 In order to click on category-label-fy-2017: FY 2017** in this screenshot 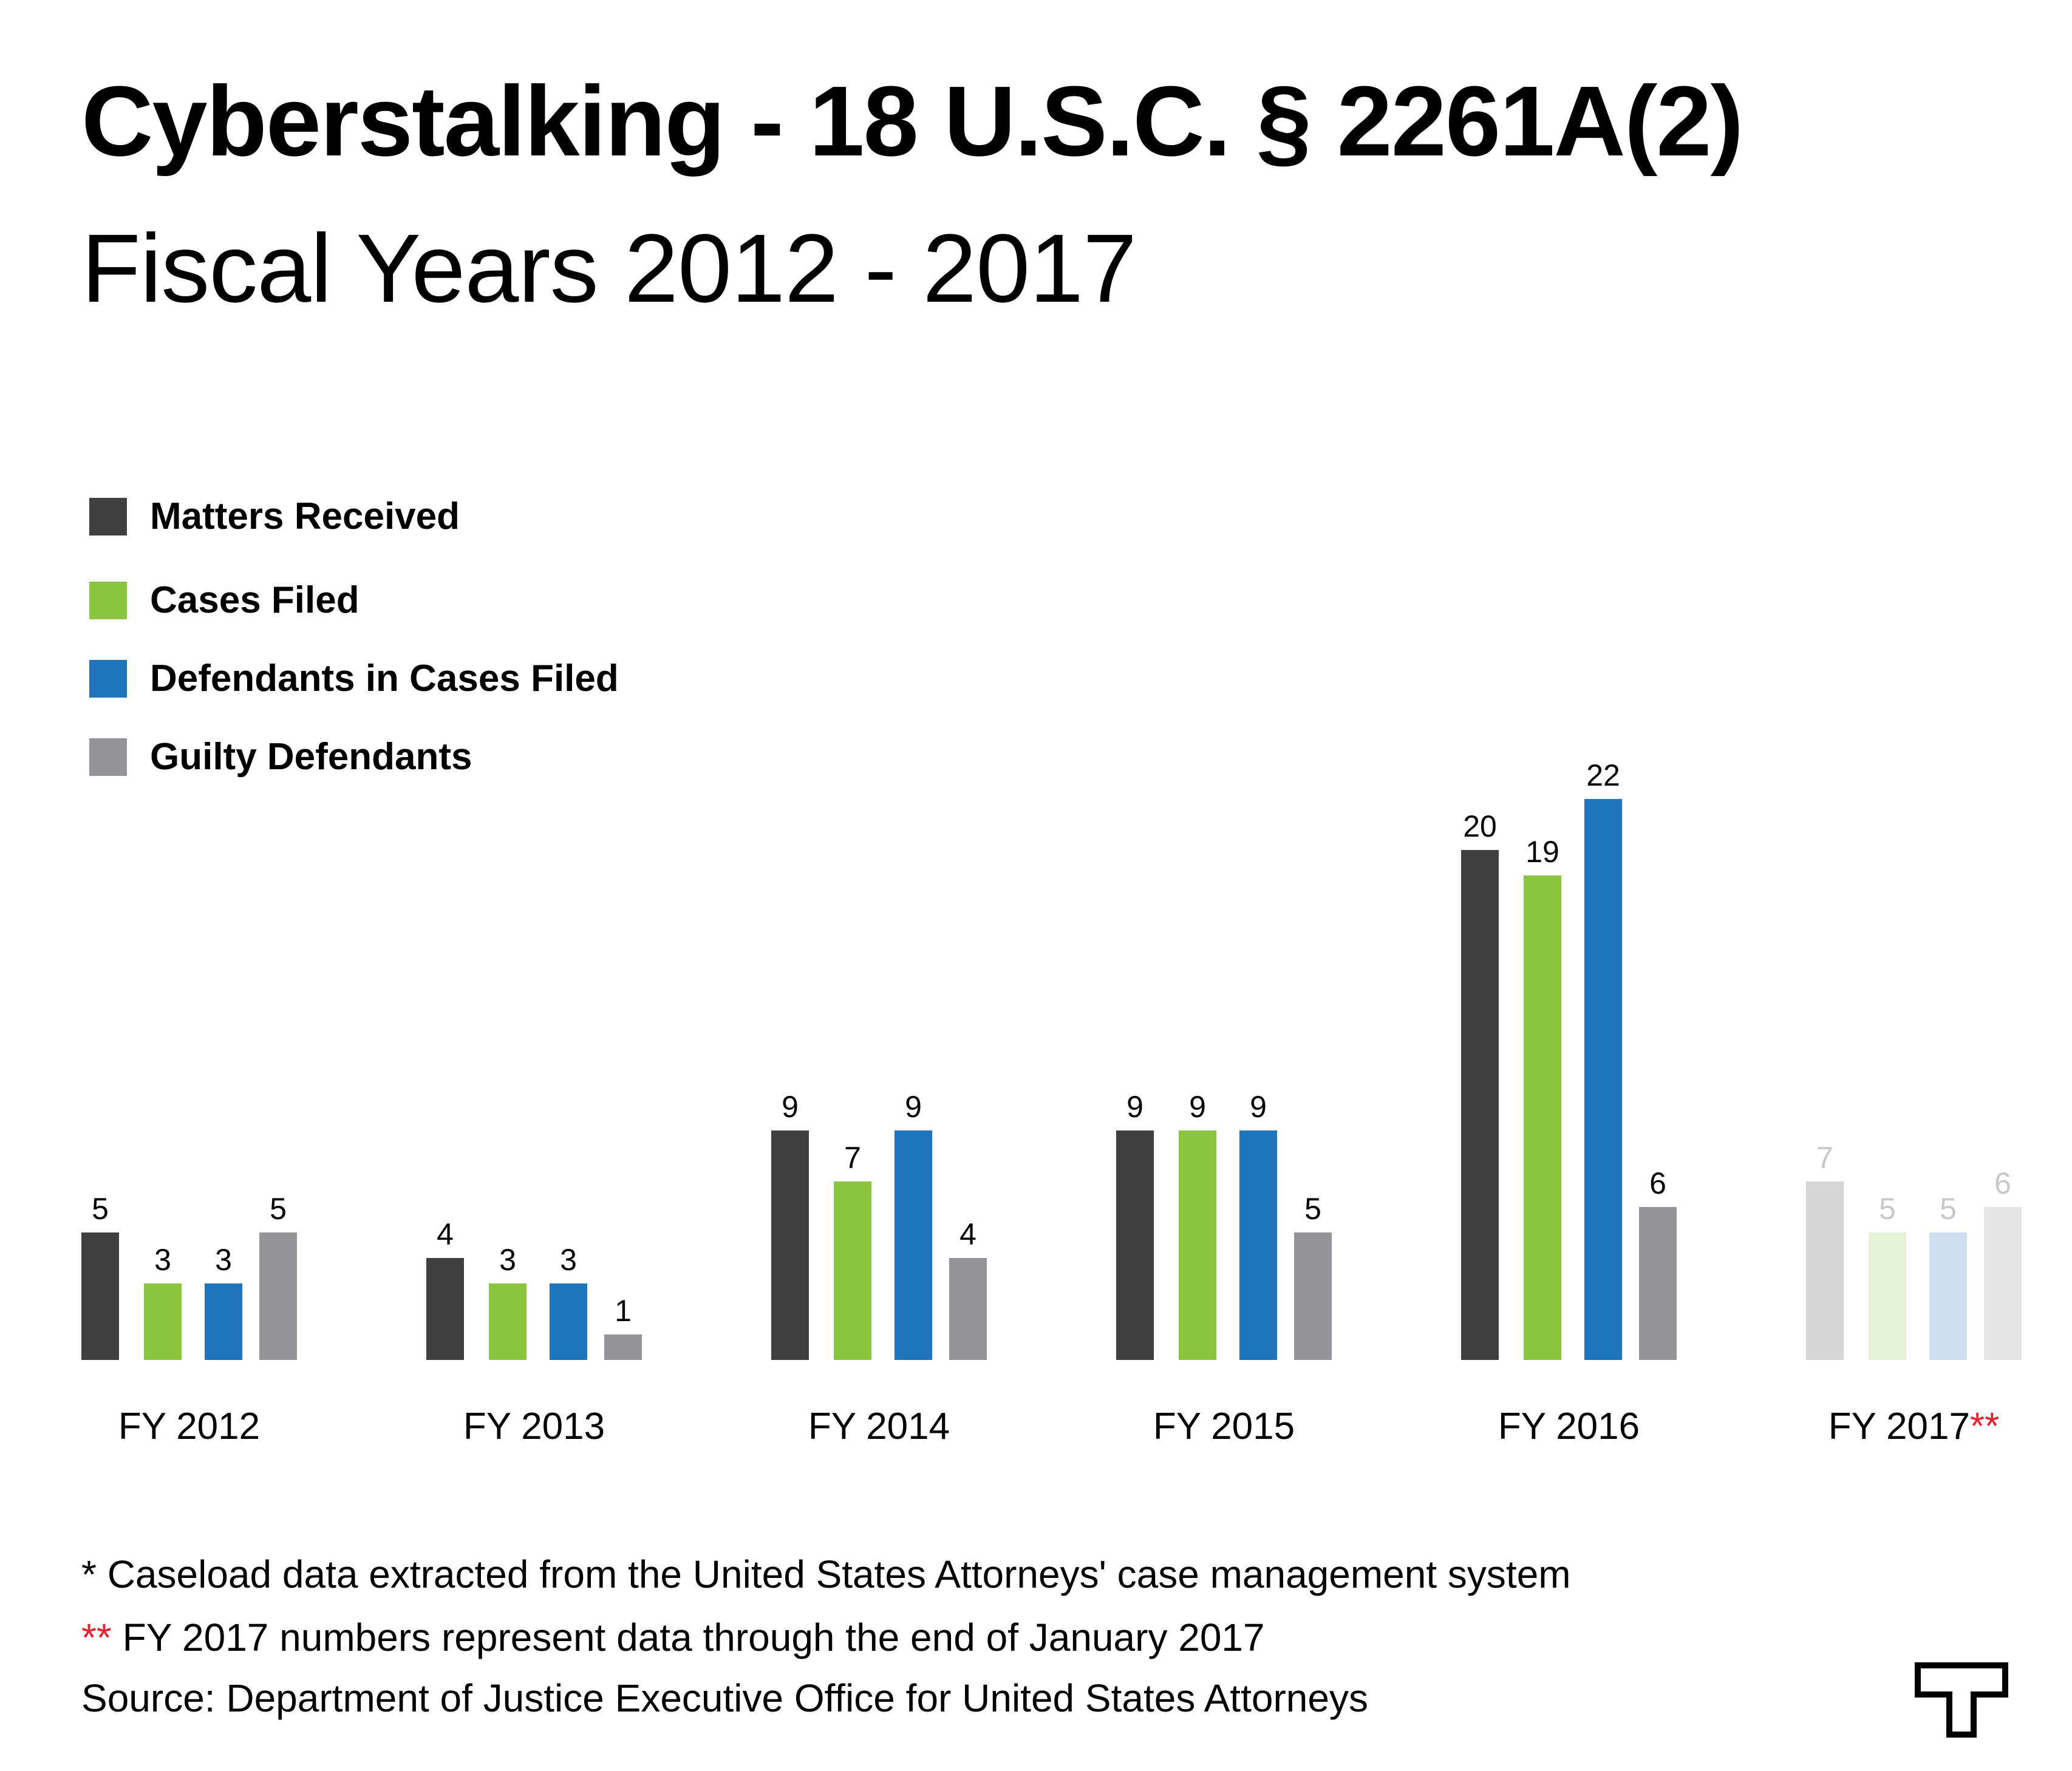, I will do `click(1914, 1427)`.